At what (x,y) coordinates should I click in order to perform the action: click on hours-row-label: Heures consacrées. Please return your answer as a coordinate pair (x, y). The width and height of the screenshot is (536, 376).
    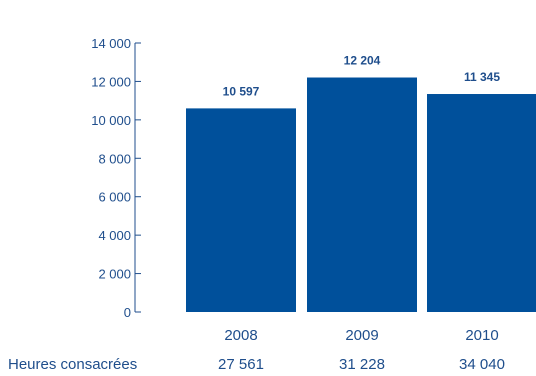
    Looking at the image, I should click on (72, 364).